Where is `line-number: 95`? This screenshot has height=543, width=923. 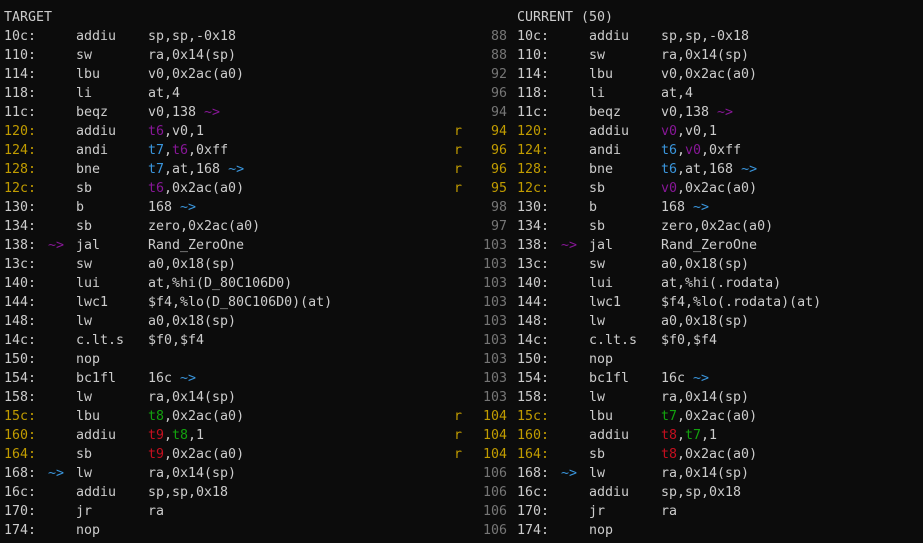
line-number: 95 is located at coordinates (498, 188).